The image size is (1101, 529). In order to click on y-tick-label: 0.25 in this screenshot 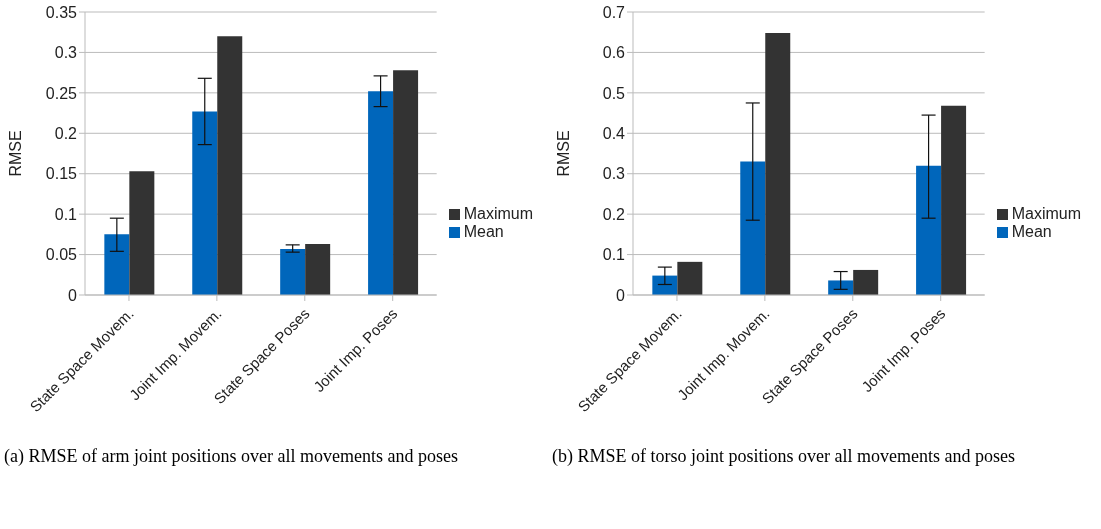, I will do `click(61, 93)`.